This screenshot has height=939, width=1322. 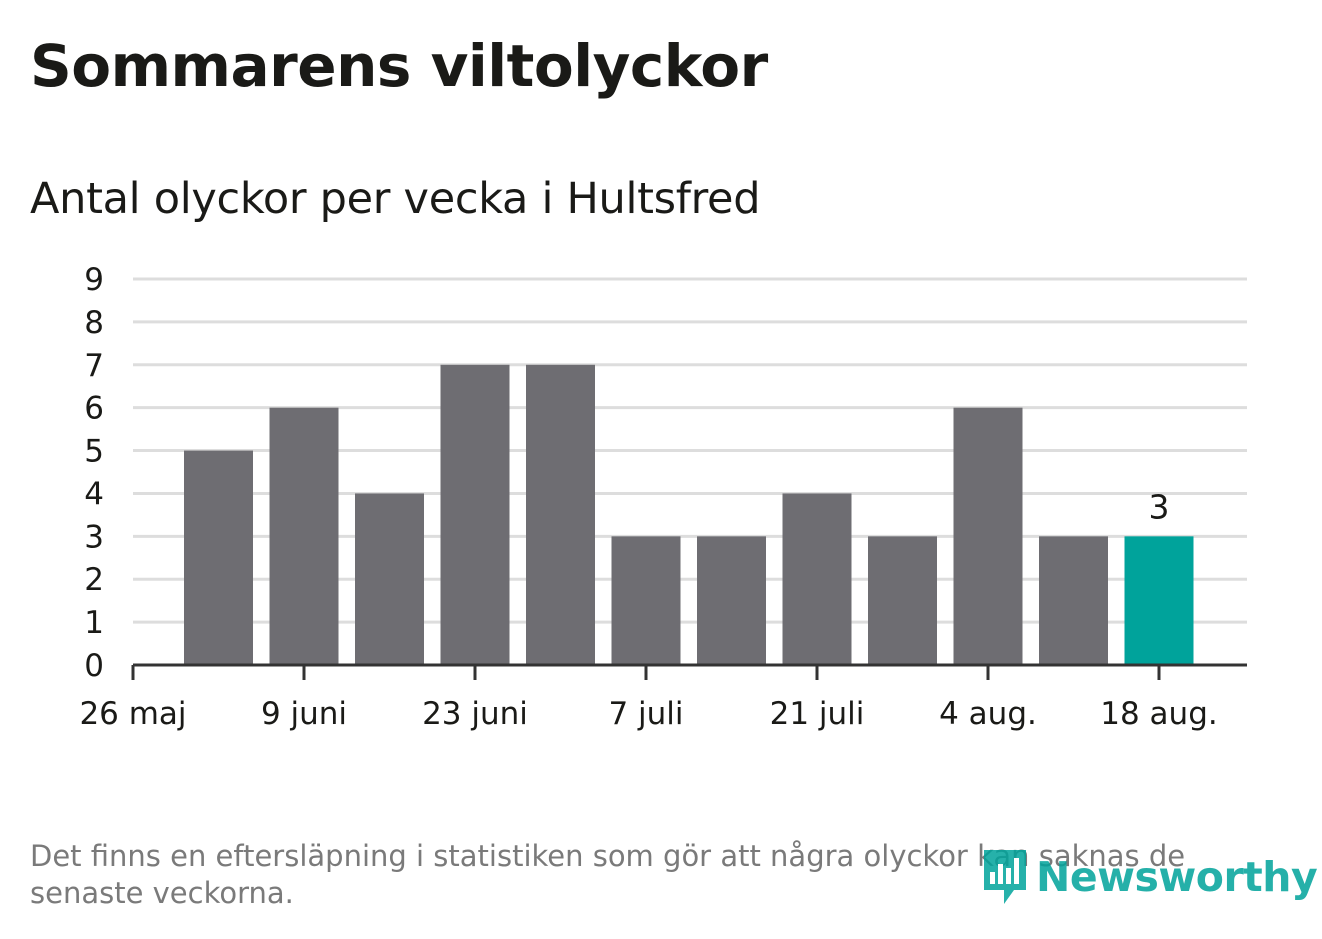 I want to click on y-tick-label: 9, so click(x=94, y=280).